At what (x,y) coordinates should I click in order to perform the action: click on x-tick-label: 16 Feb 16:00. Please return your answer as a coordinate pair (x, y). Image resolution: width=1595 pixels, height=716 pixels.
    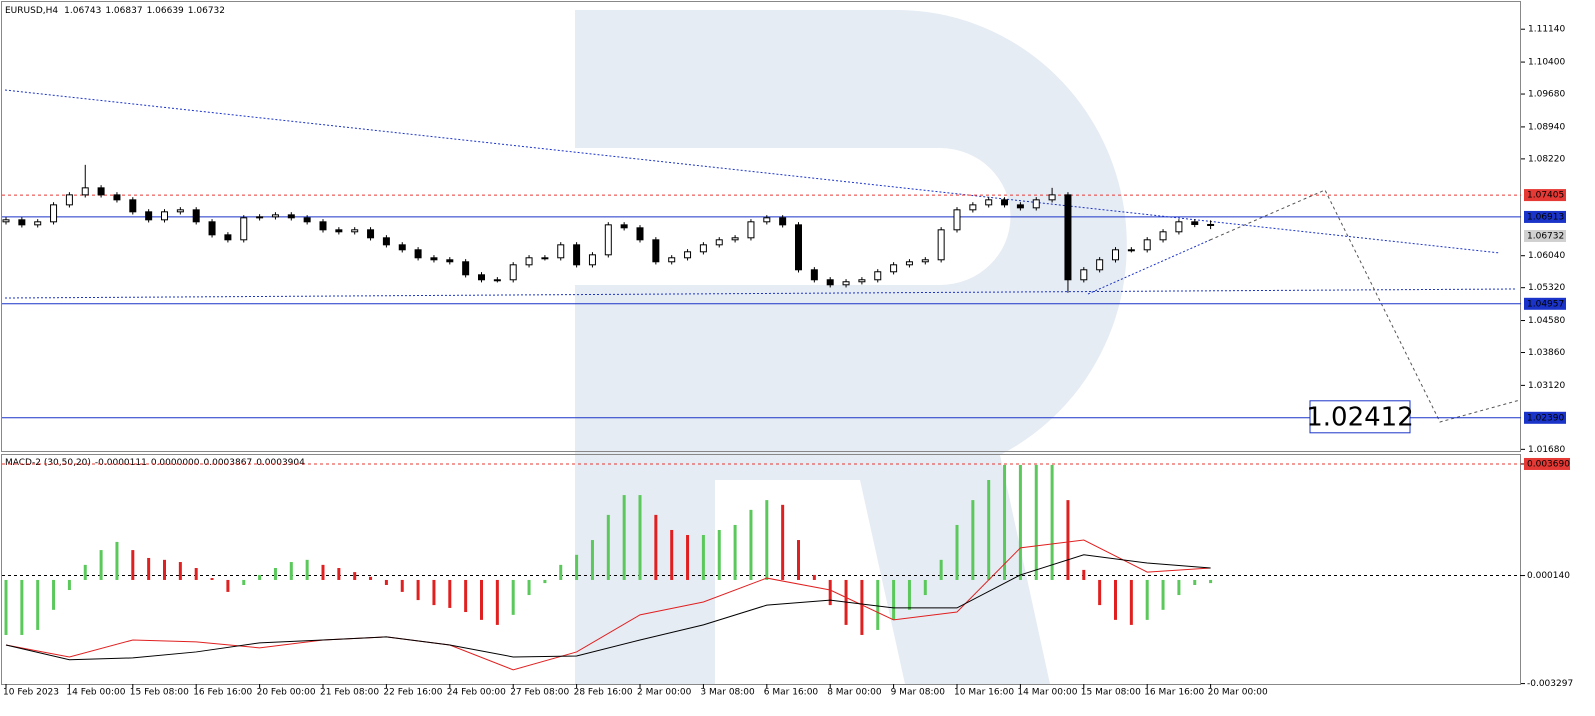
    Looking at the image, I should click on (222, 693).